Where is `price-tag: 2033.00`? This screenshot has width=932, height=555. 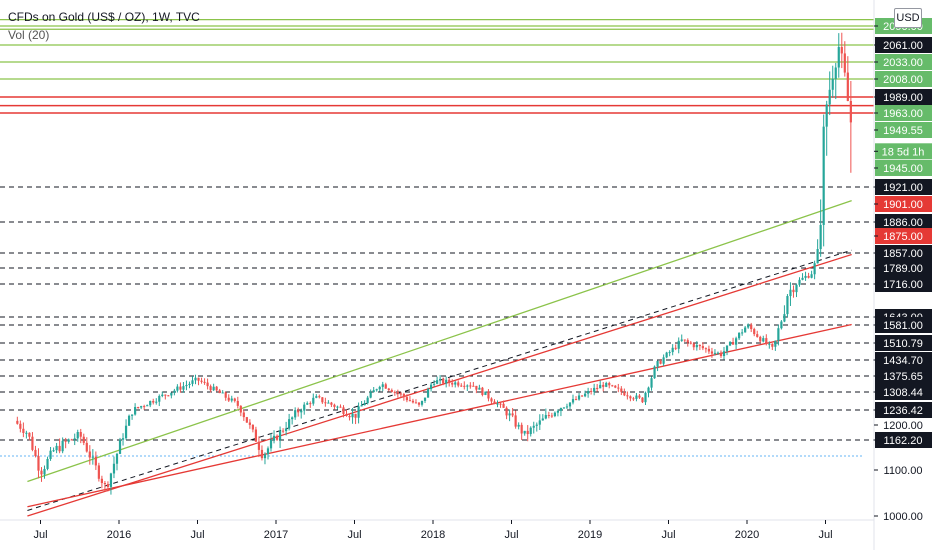
price-tag: 2033.00 is located at coordinates (903, 62).